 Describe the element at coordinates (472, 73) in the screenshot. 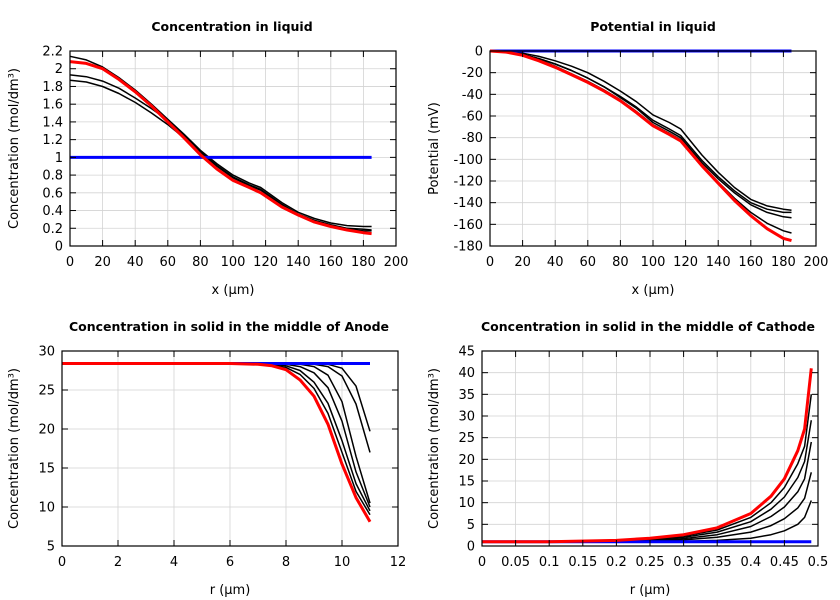

I see `y-tick-label: -20` at that location.